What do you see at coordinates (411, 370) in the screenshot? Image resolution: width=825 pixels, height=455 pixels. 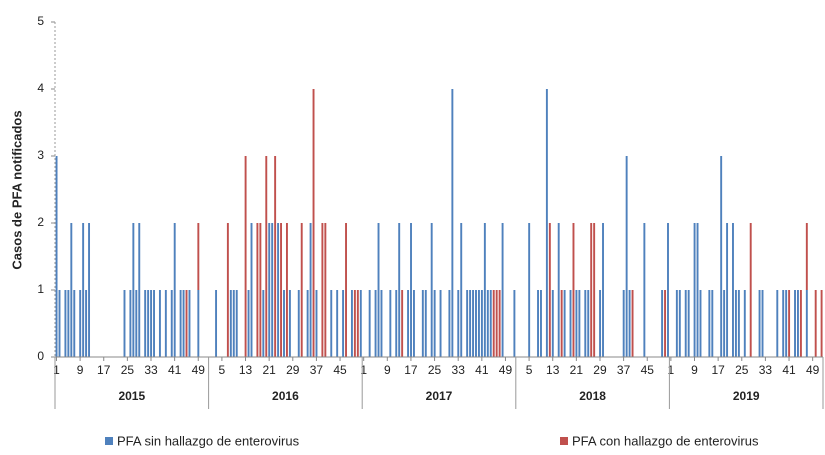 I see `x-tick-label: 17` at bounding box center [411, 370].